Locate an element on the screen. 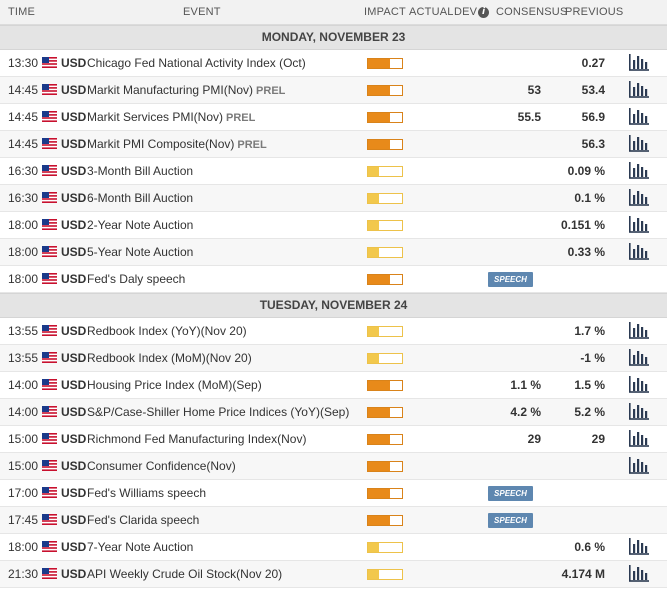  event-previous: 4.174 M is located at coordinates (583, 574).